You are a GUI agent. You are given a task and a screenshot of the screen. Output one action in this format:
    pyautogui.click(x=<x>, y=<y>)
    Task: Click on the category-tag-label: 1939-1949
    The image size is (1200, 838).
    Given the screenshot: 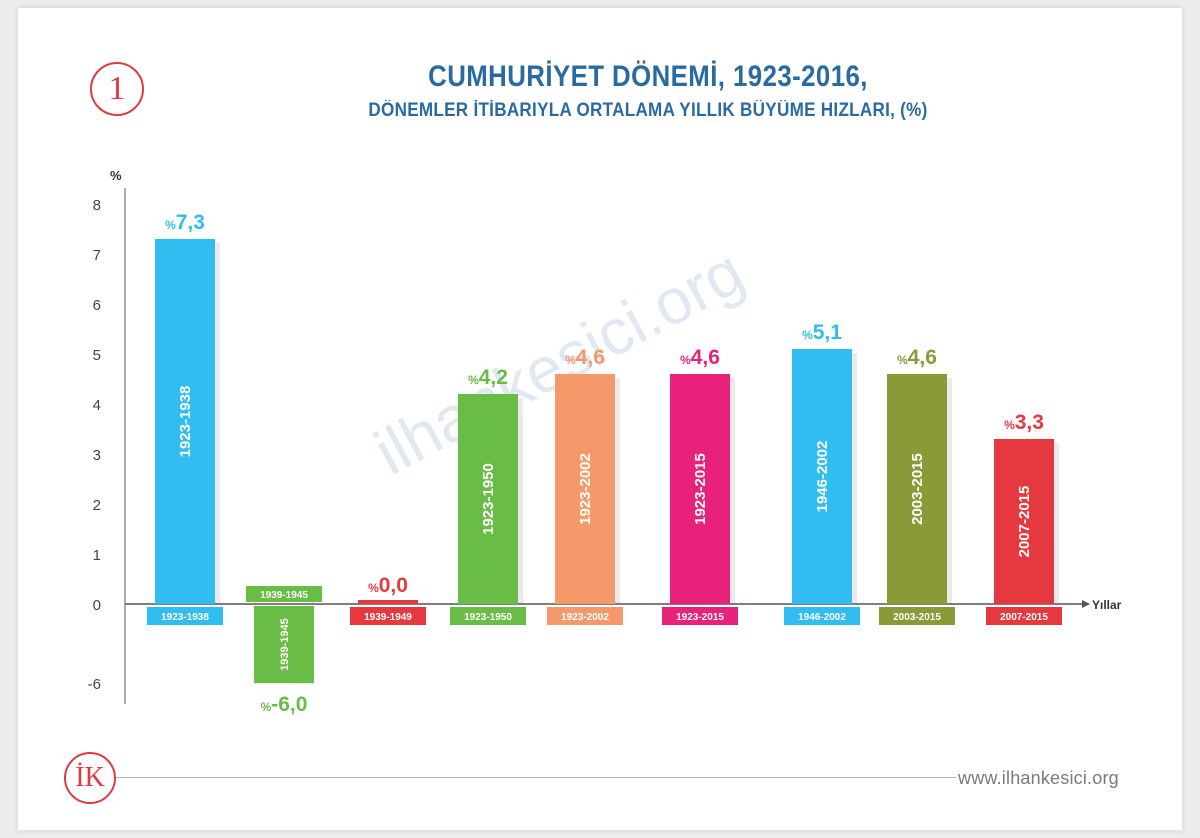 What is the action you would take?
    pyautogui.click(x=388, y=617)
    